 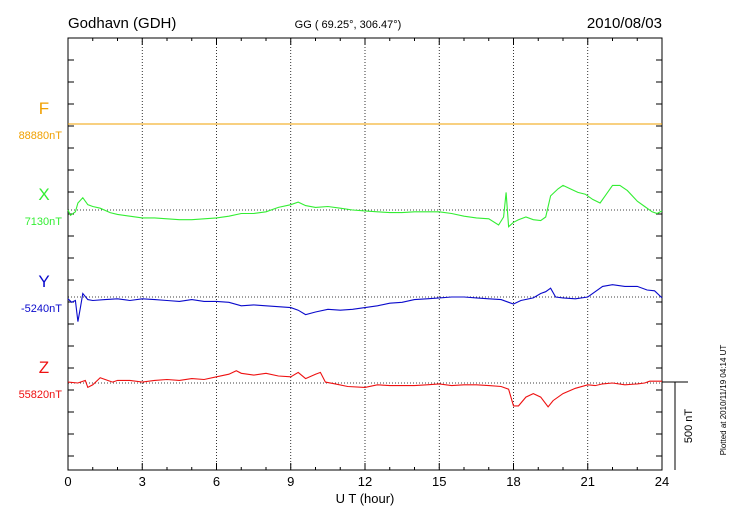 What do you see at coordinates (122, 23) in the screenshot?
I see `station-title: Godhavn (GDH)` at bounding box center [122, 23].